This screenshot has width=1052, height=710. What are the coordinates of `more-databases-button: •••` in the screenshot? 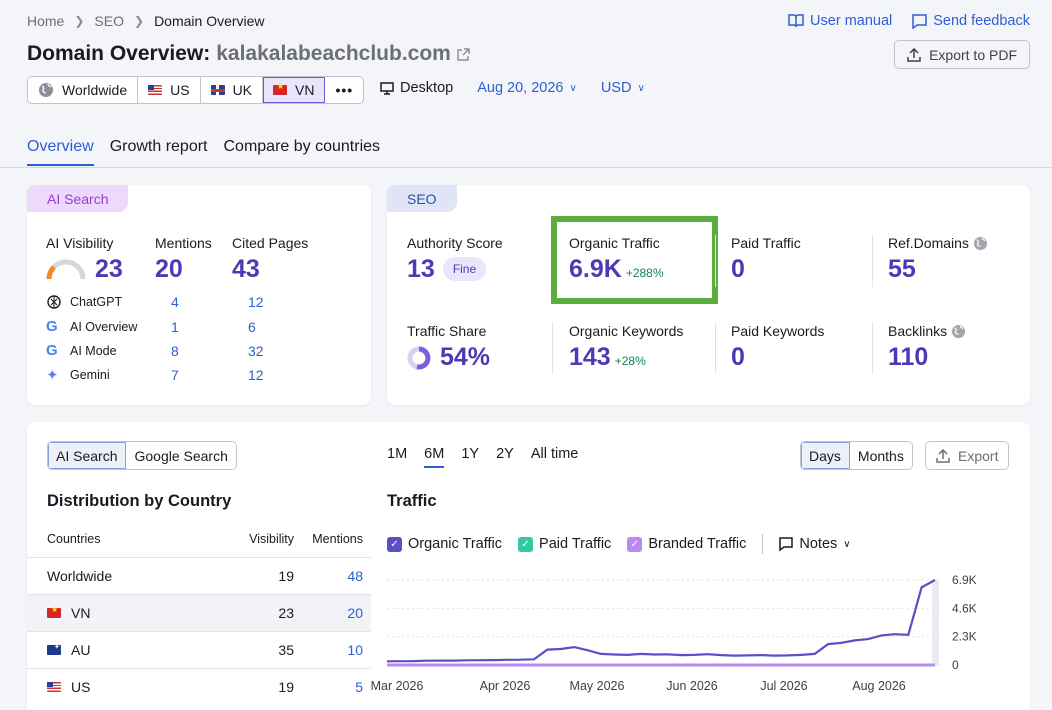 It's located at (344, 90).